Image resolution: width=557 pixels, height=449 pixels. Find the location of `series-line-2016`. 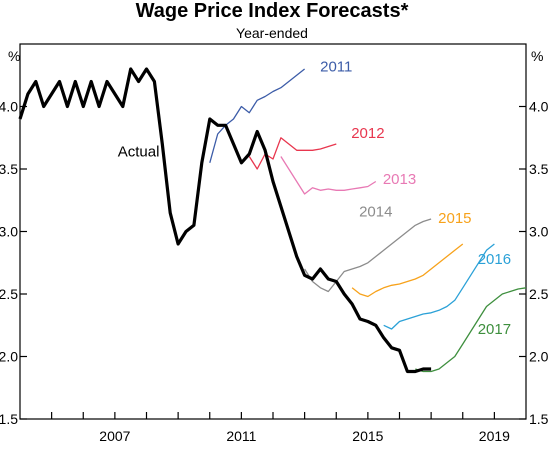

series-line-2016 is located at coordinates (439, 286).